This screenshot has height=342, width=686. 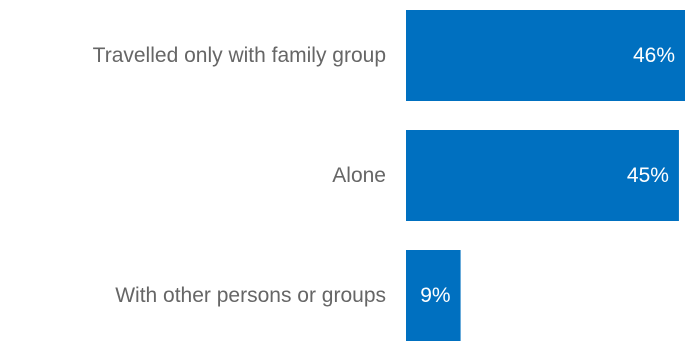 What do you see at coordinates (250, 295) in the screenshot?
I see `category-label: With other persons or groups` at bounding box center [250, 295].